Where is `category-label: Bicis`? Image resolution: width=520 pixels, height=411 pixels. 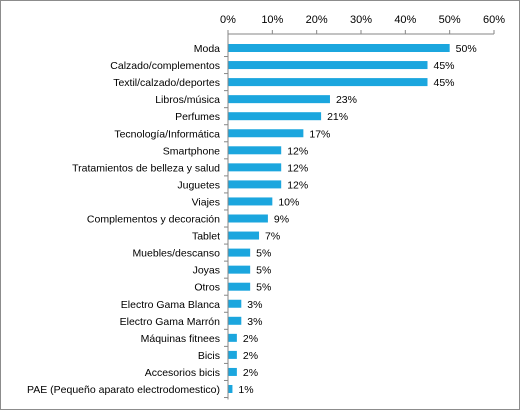 category-label: Bicis is located at coordinates (209, 356).